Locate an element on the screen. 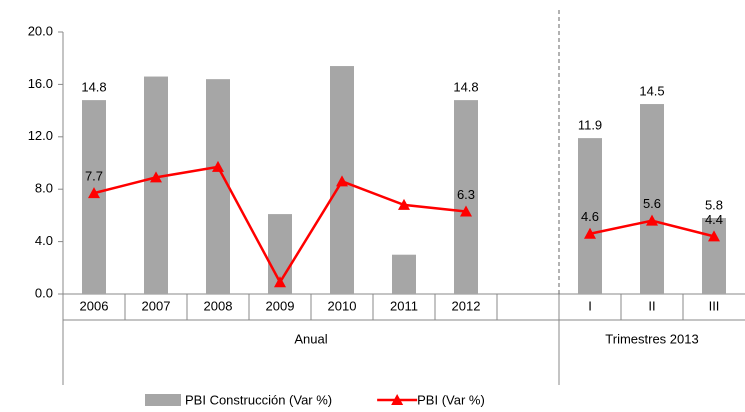 The image size is (745, 412). data-label: 11.9 is located at coordinates (590, 125).